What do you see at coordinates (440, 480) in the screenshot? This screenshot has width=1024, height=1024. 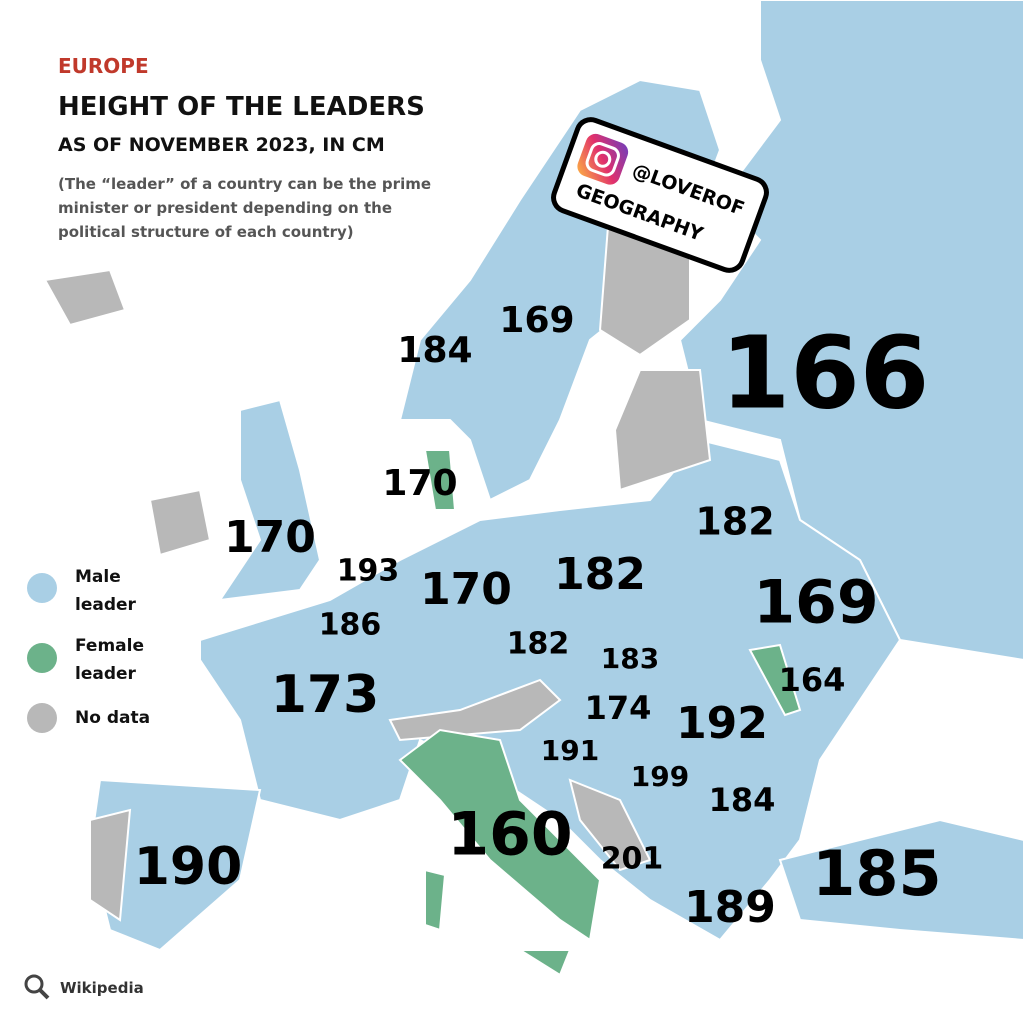 I see `region-denmark` at bounding box center [440, 480].